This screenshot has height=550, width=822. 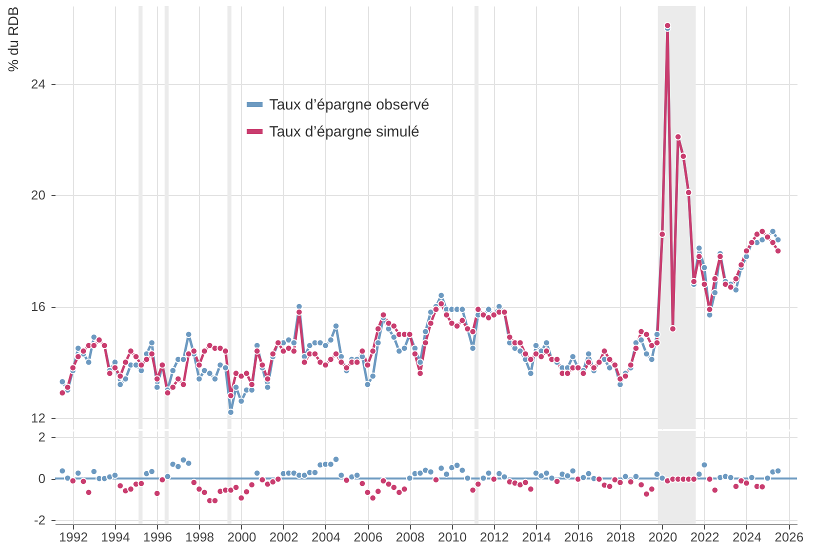 I want to click on x-tick-label: 2026, so click(x=789, y=537).